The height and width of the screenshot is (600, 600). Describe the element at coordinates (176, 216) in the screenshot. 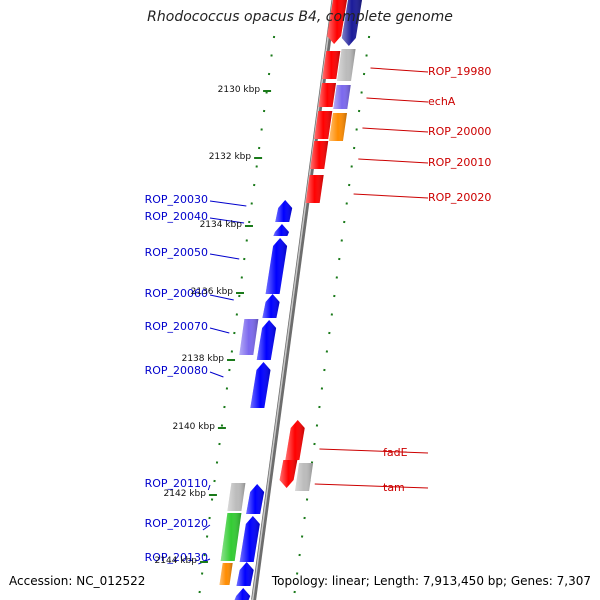

I see `left-gene-label: ROP_20040` at that location.